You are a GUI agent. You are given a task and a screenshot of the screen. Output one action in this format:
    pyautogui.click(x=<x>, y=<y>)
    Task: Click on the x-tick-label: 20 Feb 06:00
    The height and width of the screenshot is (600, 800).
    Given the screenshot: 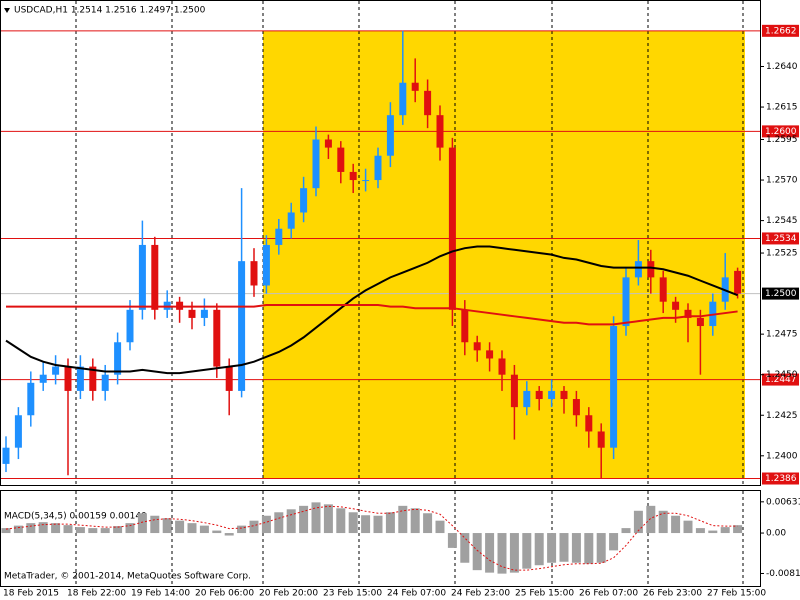 What is the action you would take?
    pyautogui.click(x=224, y=594)
    